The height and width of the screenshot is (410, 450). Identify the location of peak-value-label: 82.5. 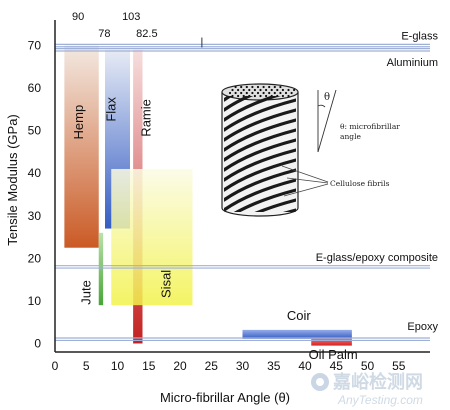
(146, 34).